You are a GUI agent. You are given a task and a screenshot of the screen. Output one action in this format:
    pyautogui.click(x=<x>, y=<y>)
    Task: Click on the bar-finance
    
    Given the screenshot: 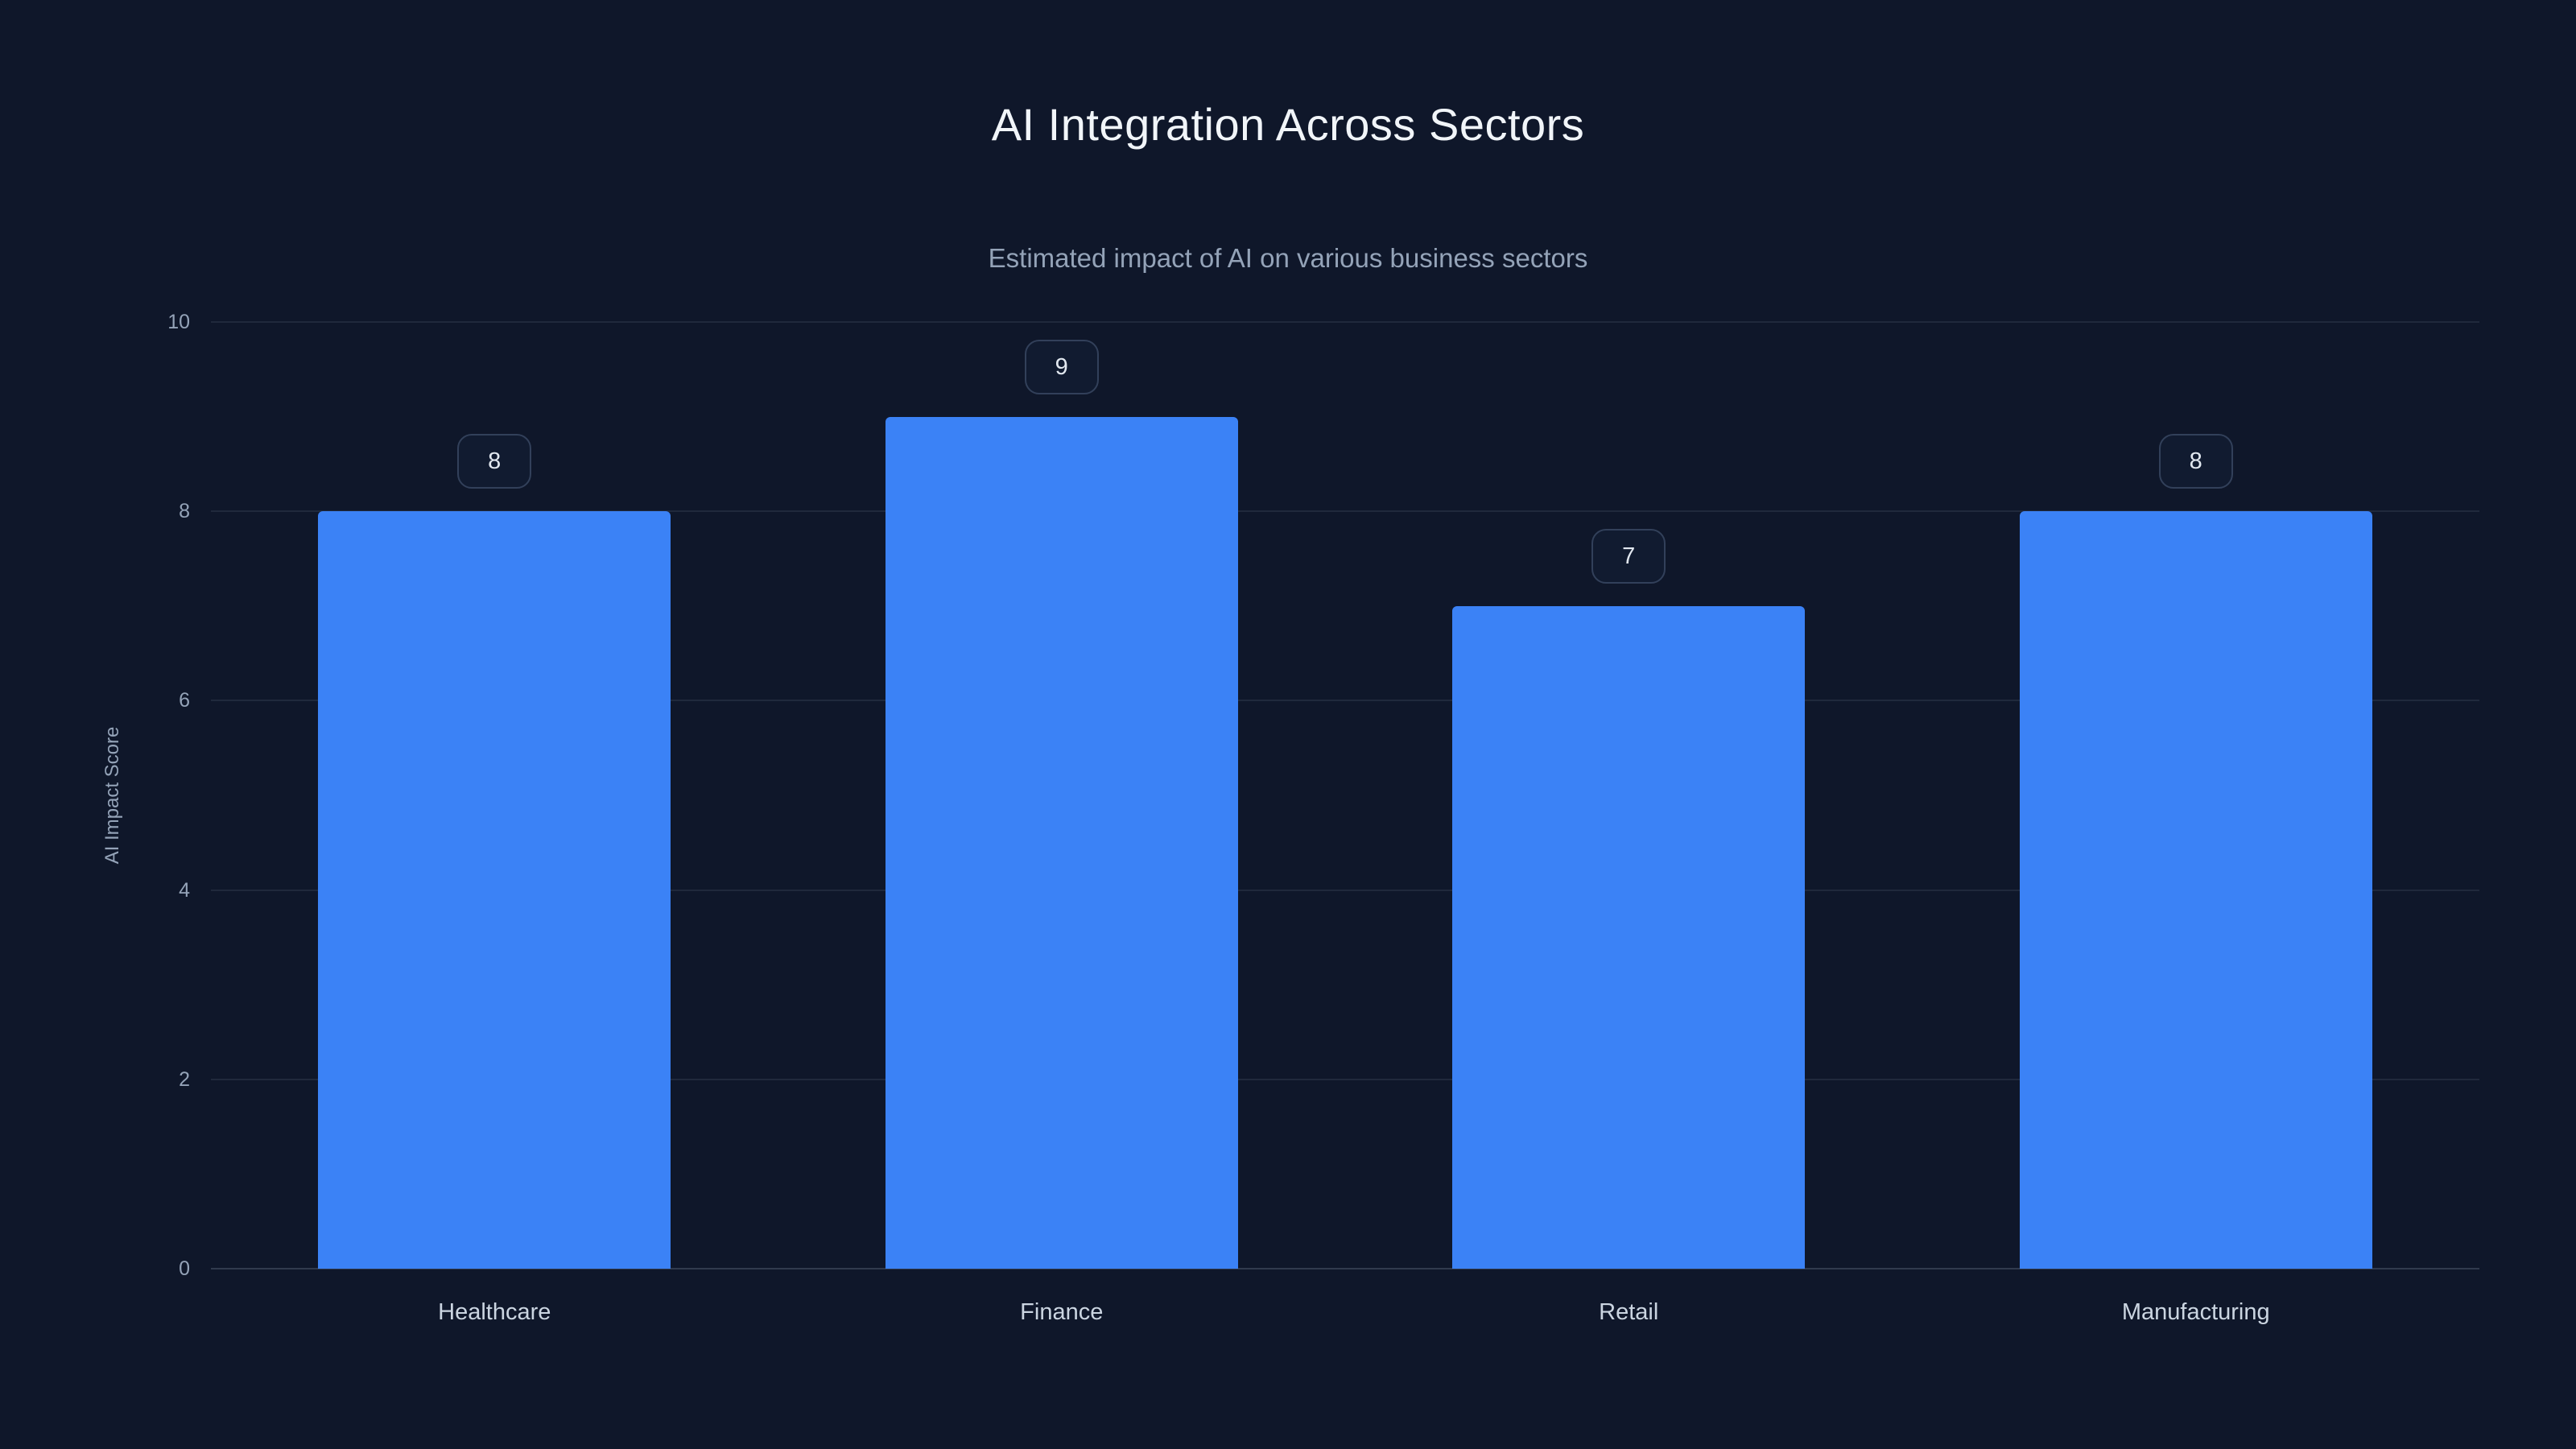 What is the action you would take?
    pyautogui.click(x=1061, y=843)
    